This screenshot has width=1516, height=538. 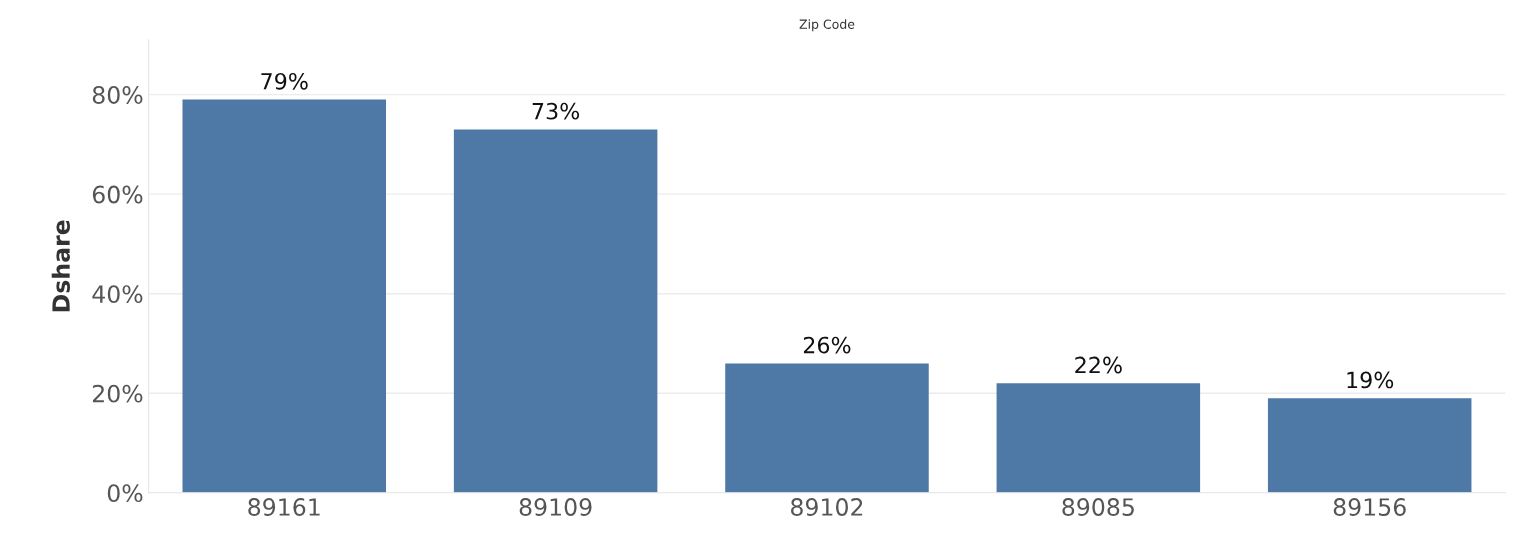 What do you see at coordinates (1369, 507) in the screenshot?
I see `x-tick-label: 89156` at bounding box center [1369, 507].